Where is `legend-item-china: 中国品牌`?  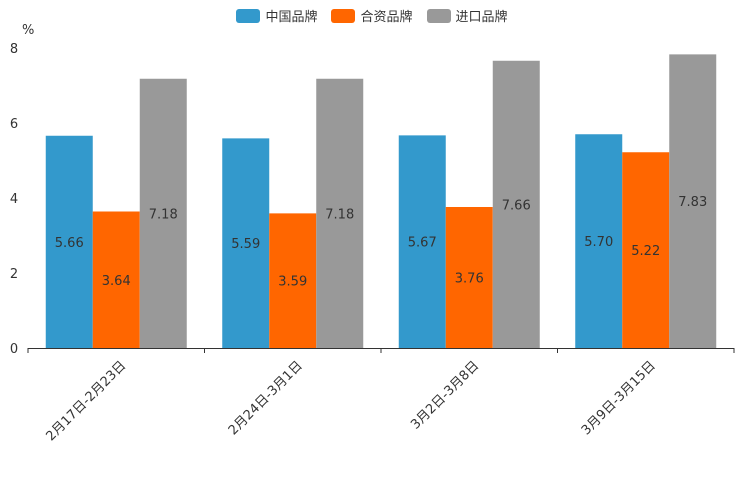 legend-item-china: 中国品牌 is located at coordinates (276, 15).